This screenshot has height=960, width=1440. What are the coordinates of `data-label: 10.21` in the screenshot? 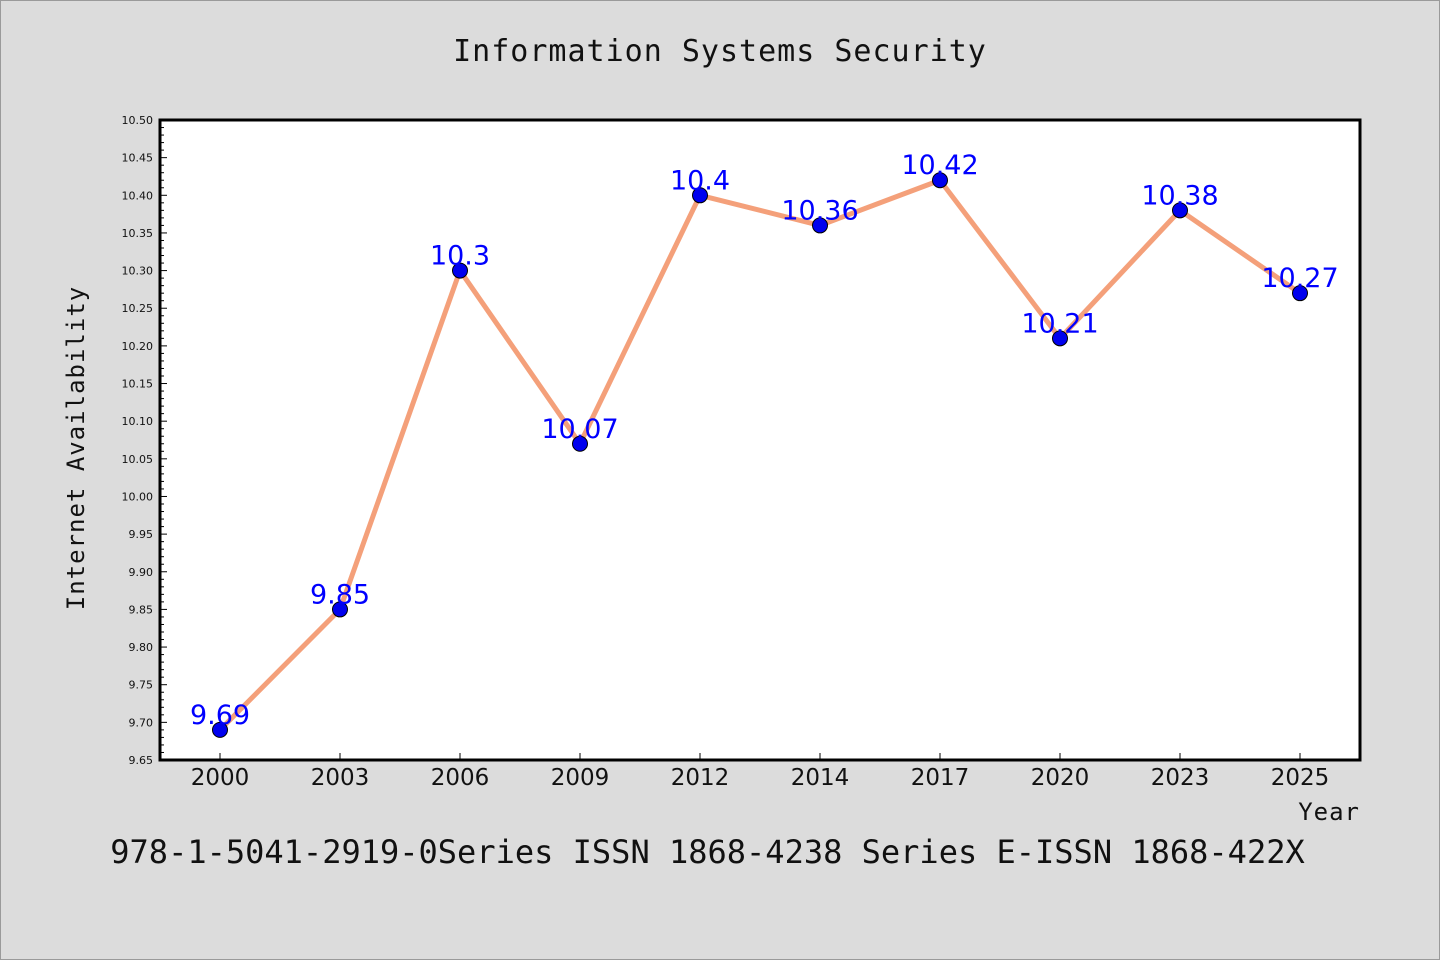 It's located at (1059, 323).